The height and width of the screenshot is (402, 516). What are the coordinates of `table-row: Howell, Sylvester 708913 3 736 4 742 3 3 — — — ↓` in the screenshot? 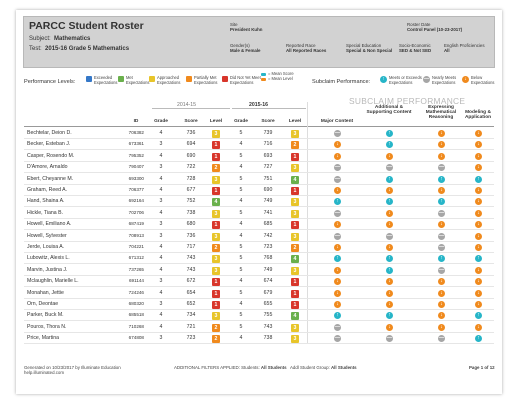 It's located at (259, 236).